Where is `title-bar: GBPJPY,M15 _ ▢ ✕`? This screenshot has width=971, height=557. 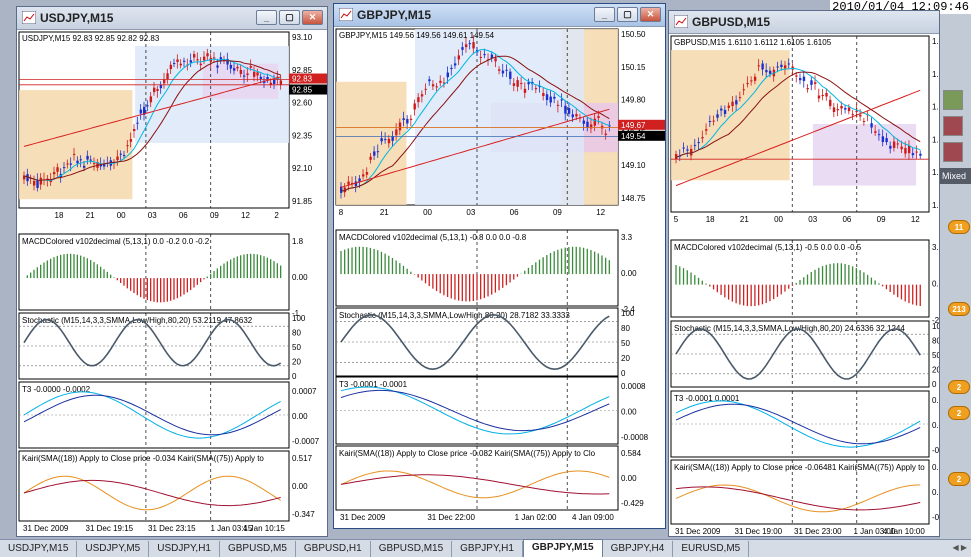
title-bar: GBPJPY,M15 _ ▢ ✕ is located at coordinates (499, 15).